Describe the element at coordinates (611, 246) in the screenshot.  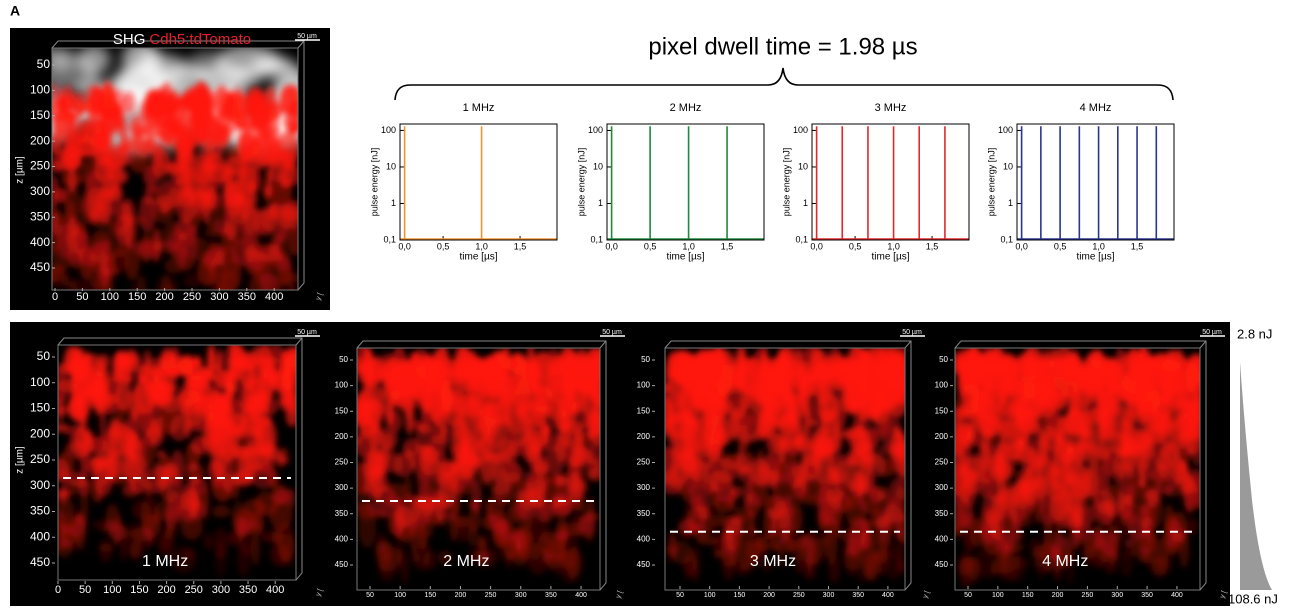
I see `x-tick-label: 0,0` at that location.